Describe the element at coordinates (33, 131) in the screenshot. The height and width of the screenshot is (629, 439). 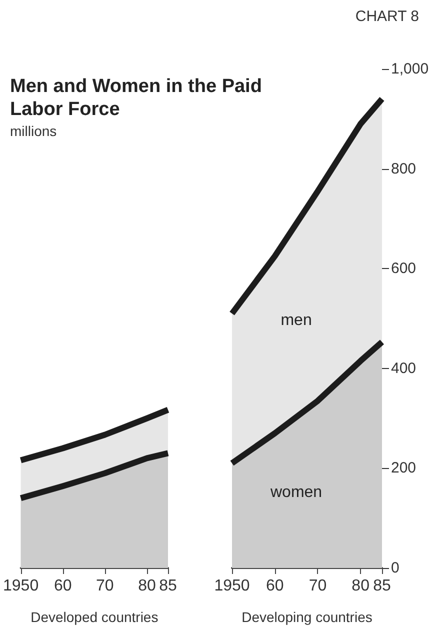
I see `text: millions` at that location.